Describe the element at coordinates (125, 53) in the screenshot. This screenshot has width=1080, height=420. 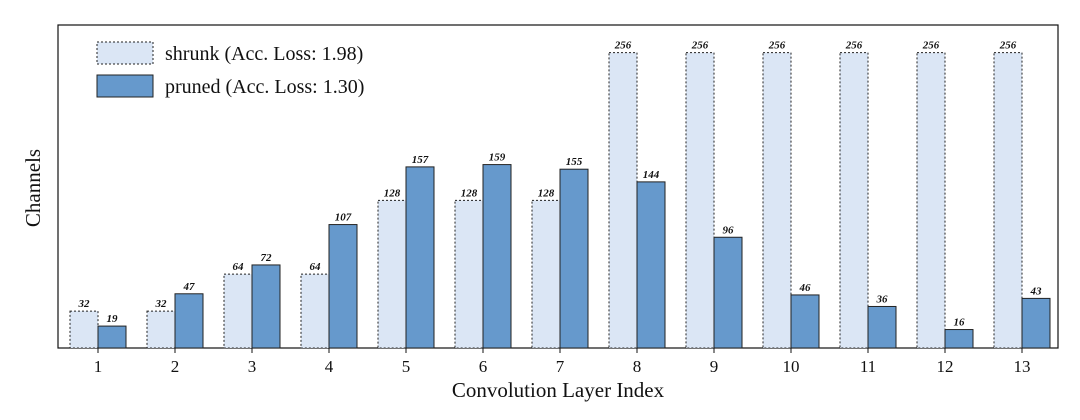
I see `legend-swatch-shrunk` at that location.